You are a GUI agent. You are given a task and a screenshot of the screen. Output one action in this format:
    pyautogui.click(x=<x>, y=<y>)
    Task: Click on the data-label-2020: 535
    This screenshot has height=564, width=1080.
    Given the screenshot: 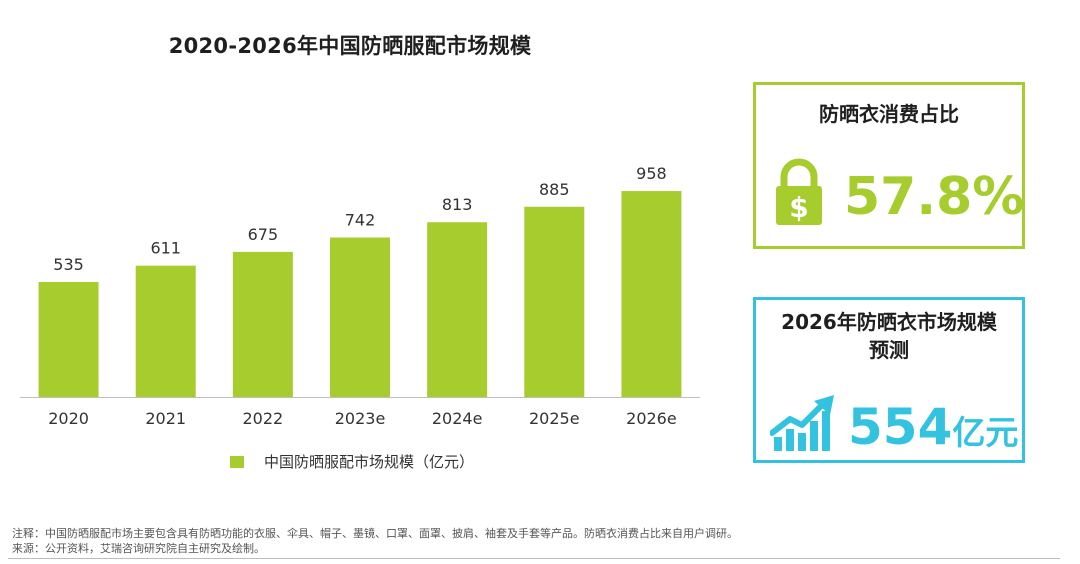 What is the action you would take?
    pyautogui.click(x=68, y=264)
    